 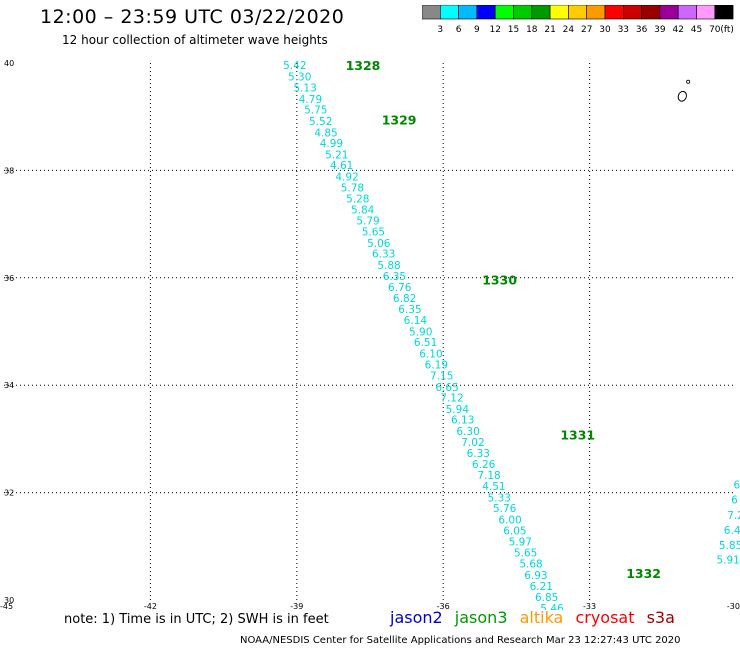 I want to click on track-value-label: 6.93, so click(x=535, y=576).